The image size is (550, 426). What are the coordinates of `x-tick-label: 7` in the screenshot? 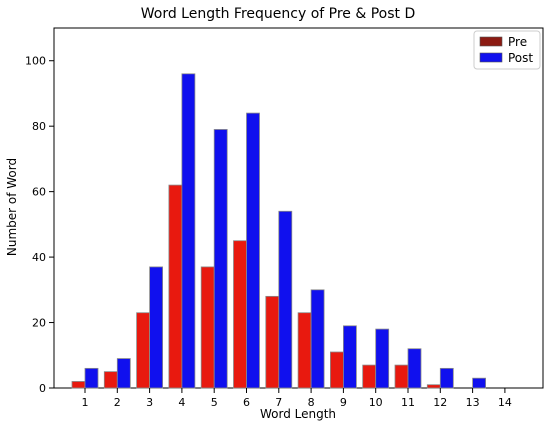 It's located at (278, 402).